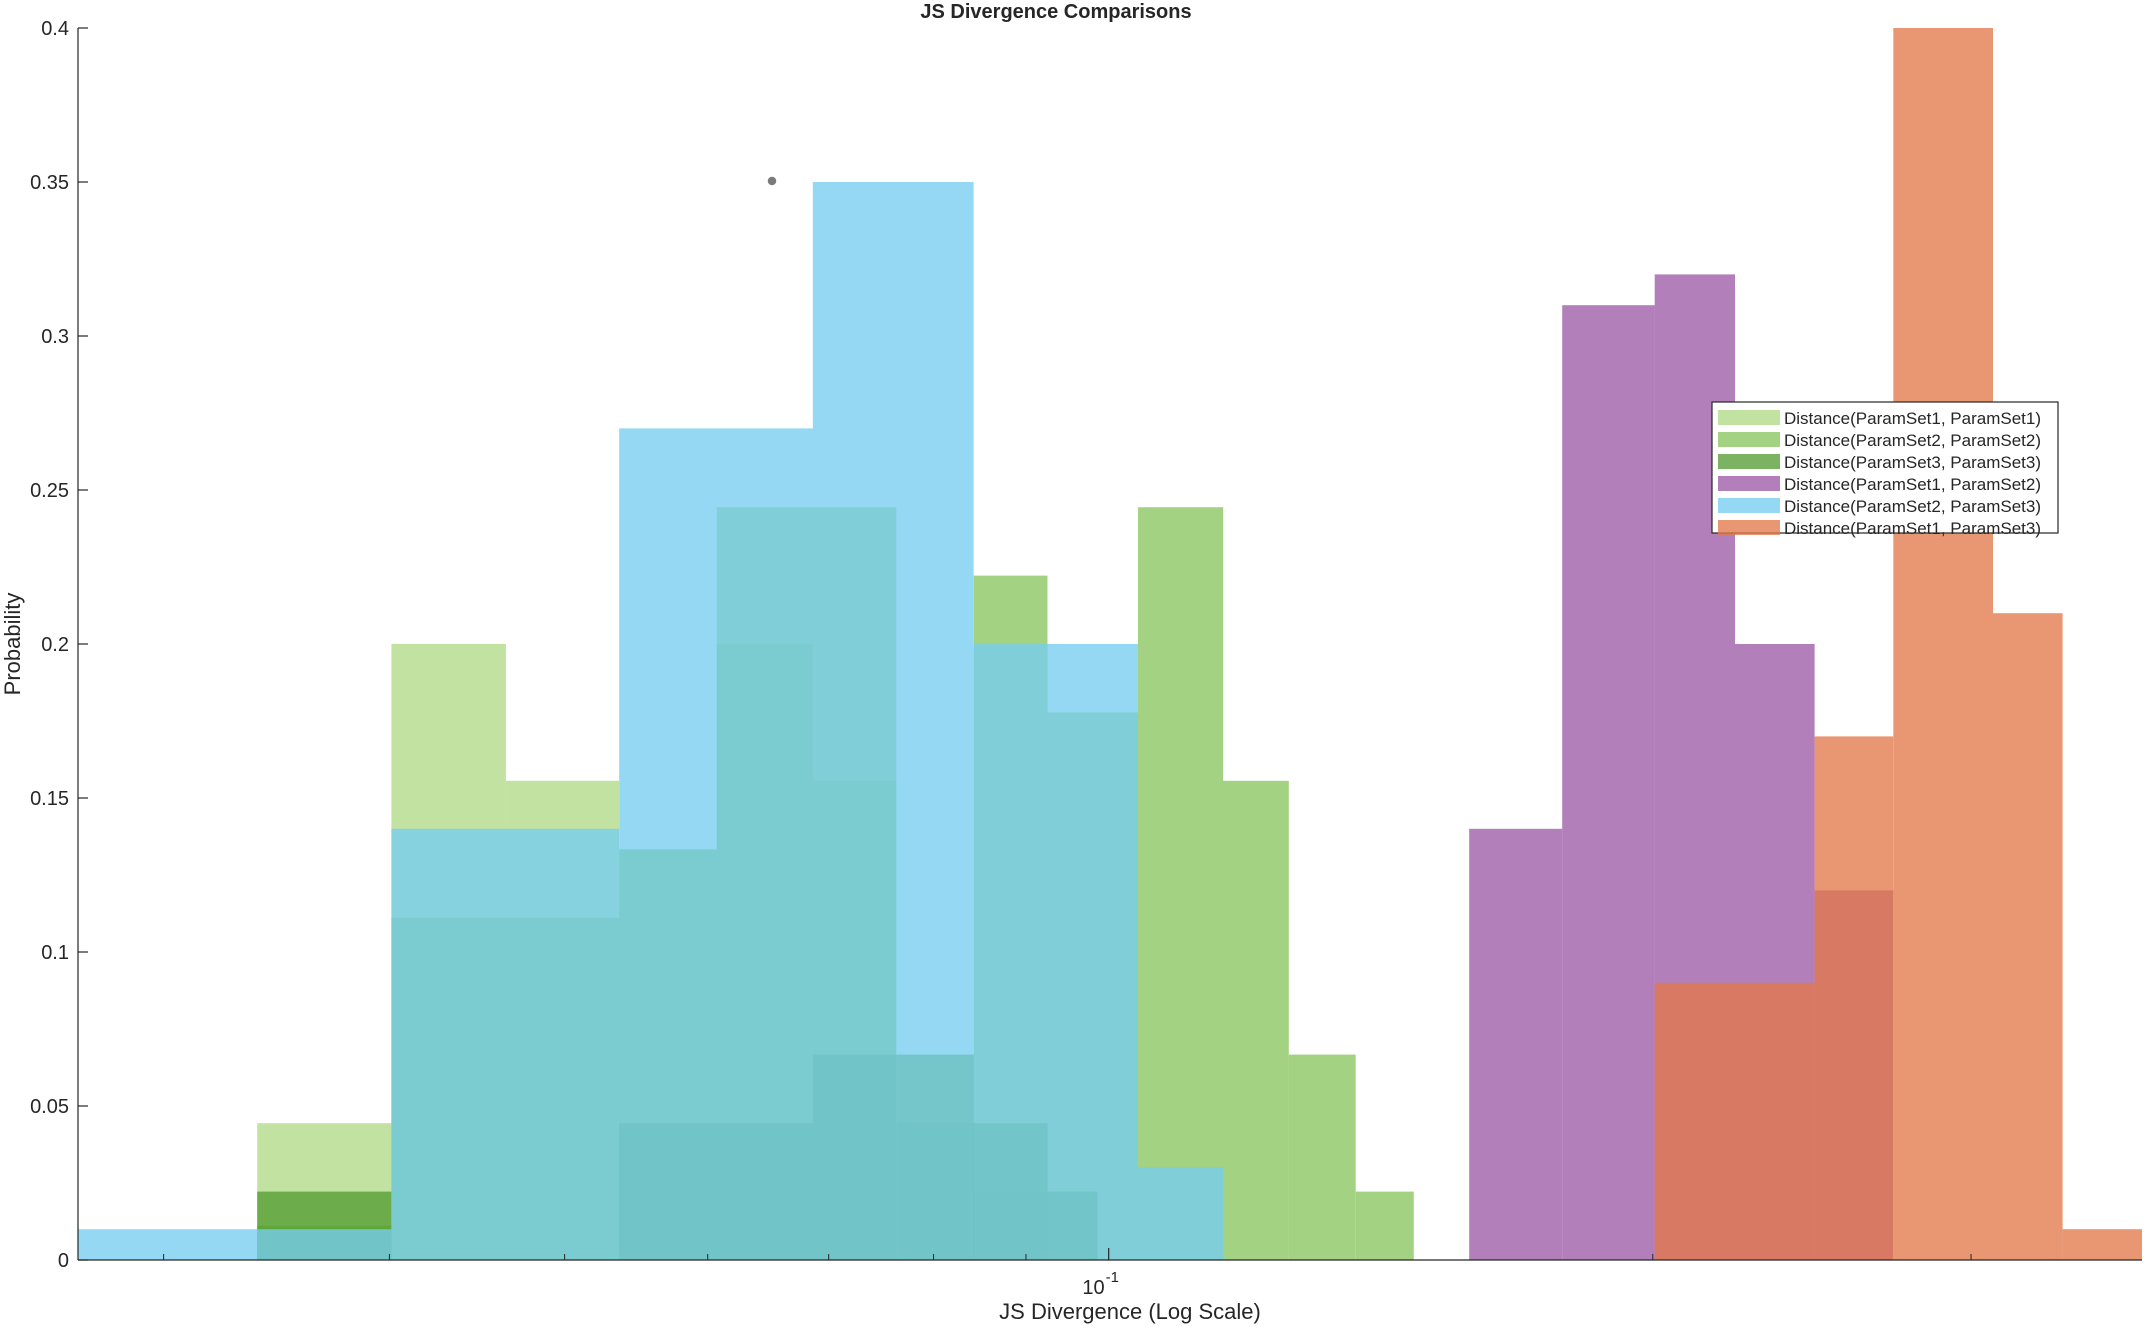 The height and width of the screenshot is (1333, 2149). I want to click on y-tick-label: 0.25, so click(49, 491).